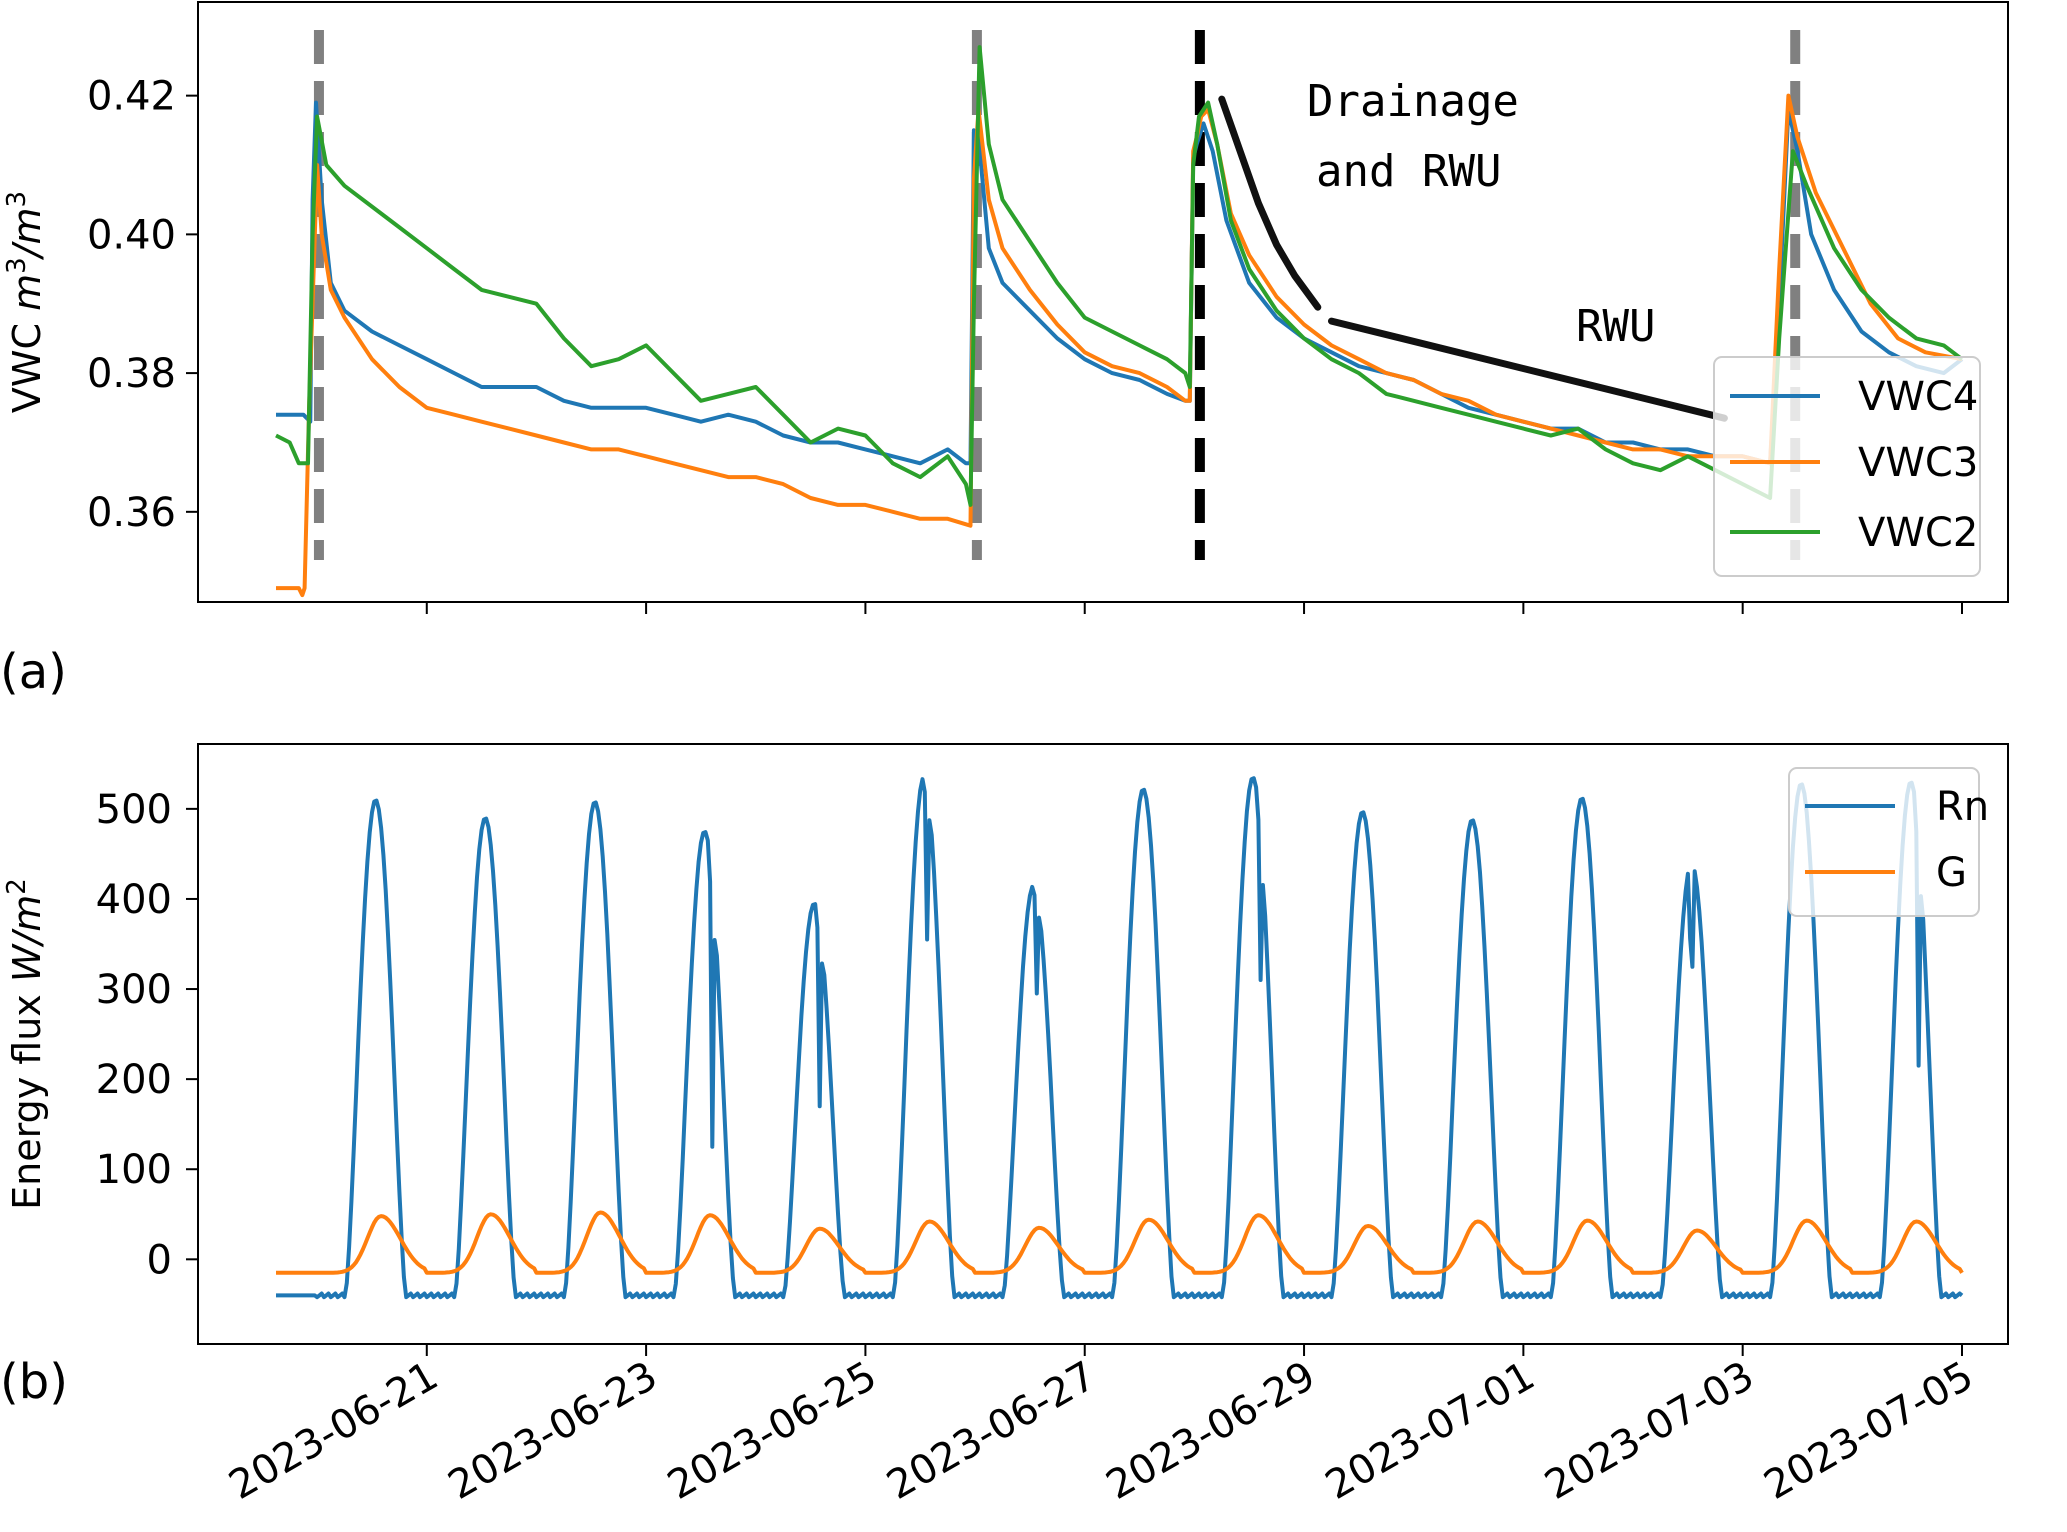  Describe the element at coordinates (1615, 326) in the screenshot. I see `annotation-rwu: RWU` at that location.